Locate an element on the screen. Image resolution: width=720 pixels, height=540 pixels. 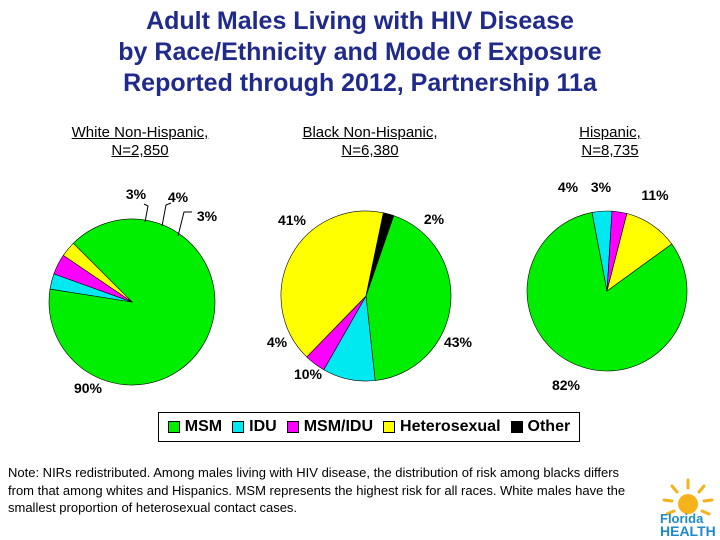
data-label-black-other: 2% is located at coordinates (434, 219).